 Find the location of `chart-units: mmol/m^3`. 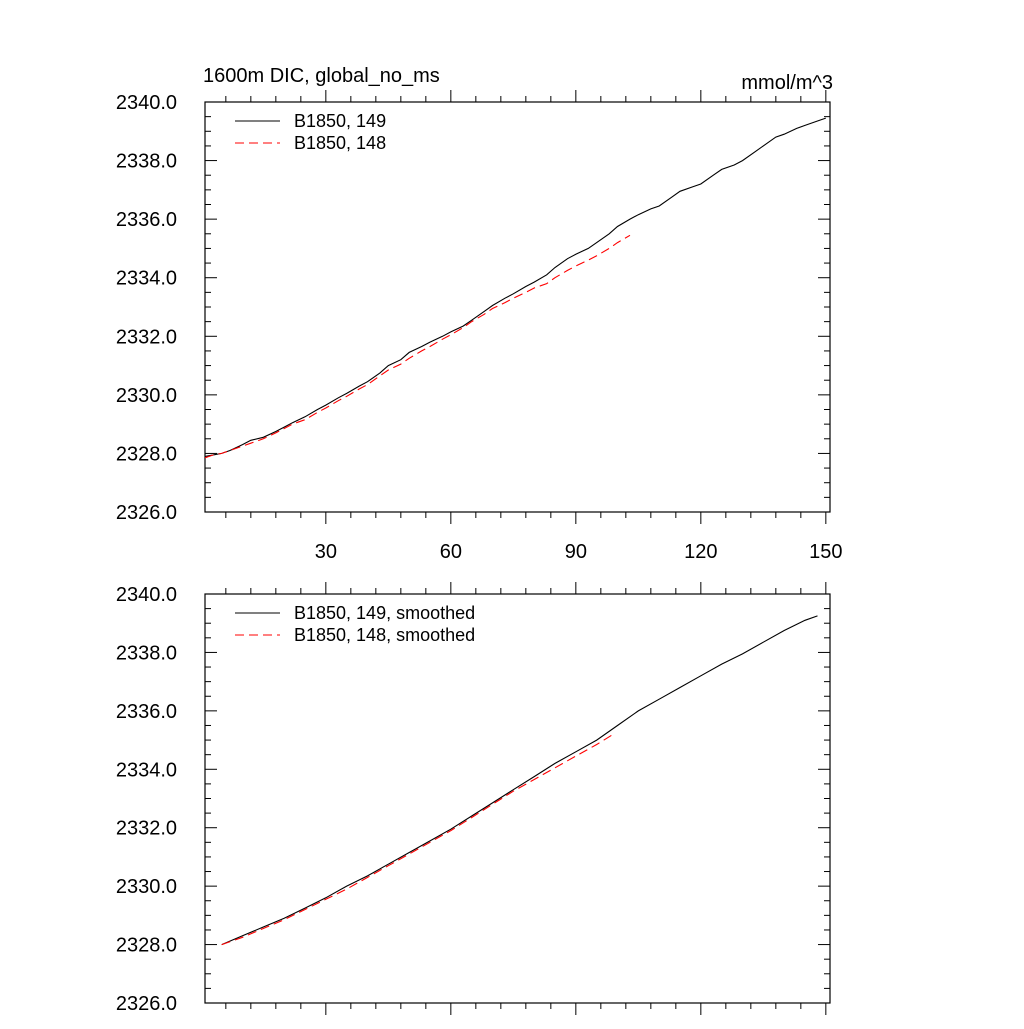

chart-units: mmol/m^3 is located at coordinates (787, 83).